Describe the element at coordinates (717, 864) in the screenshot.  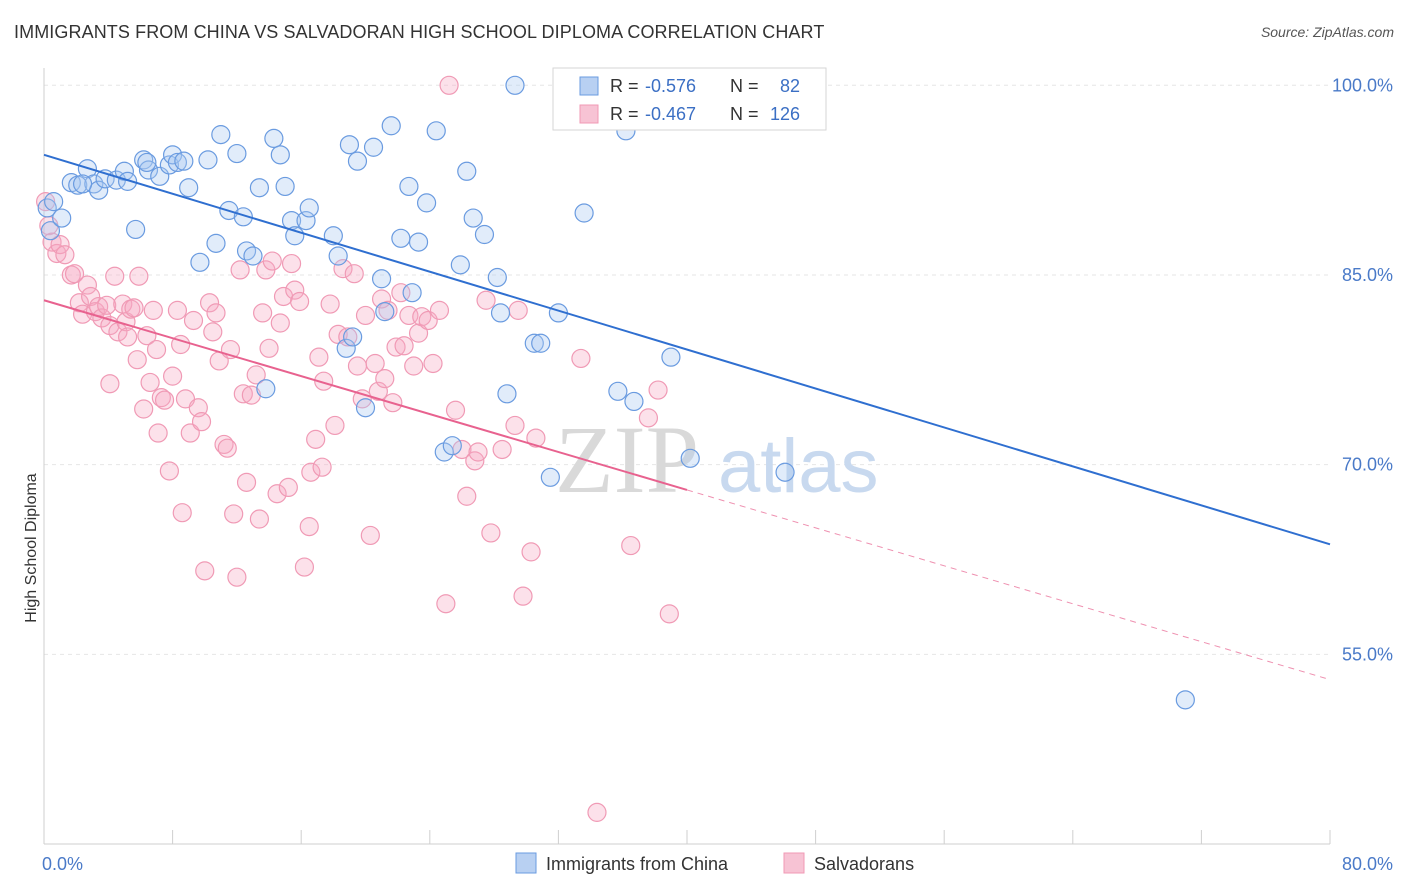
I see `x-tick-labels: 0.0% 80.0%` at that location.